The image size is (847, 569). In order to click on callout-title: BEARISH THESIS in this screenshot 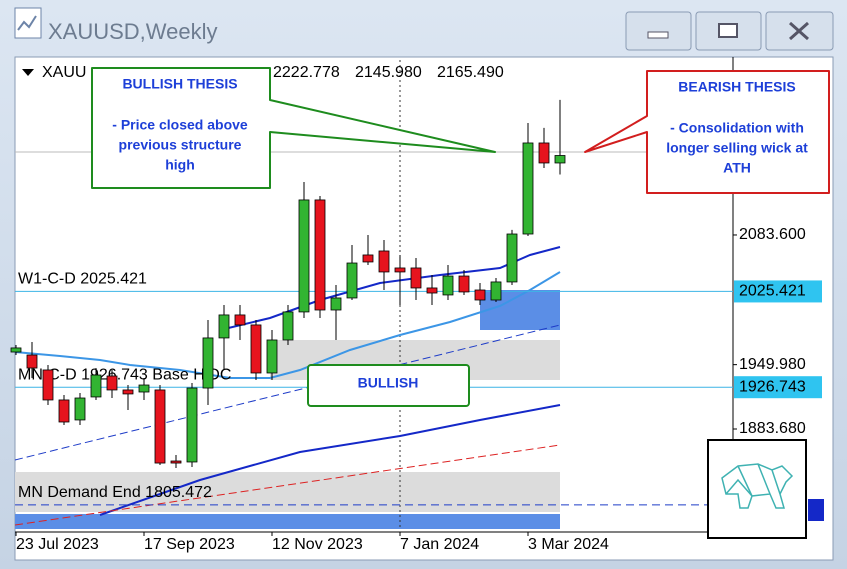, I will do `click(736, 87)`.